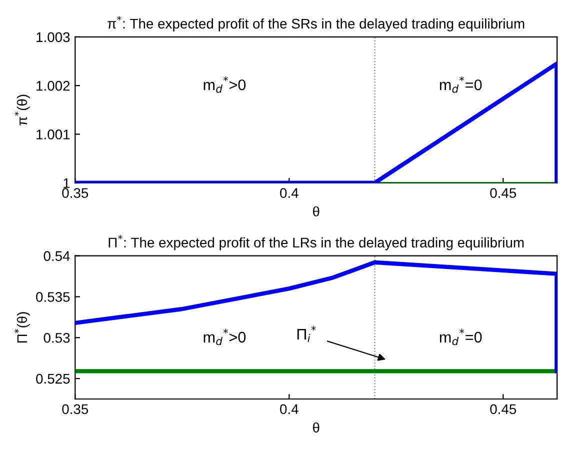 The height and width of the screenshot is (456, 565). What do you see at coordinates (53, 37) in the screenshot?
I see `y-tick-label: 1.003` at bounding box center [53, 37].